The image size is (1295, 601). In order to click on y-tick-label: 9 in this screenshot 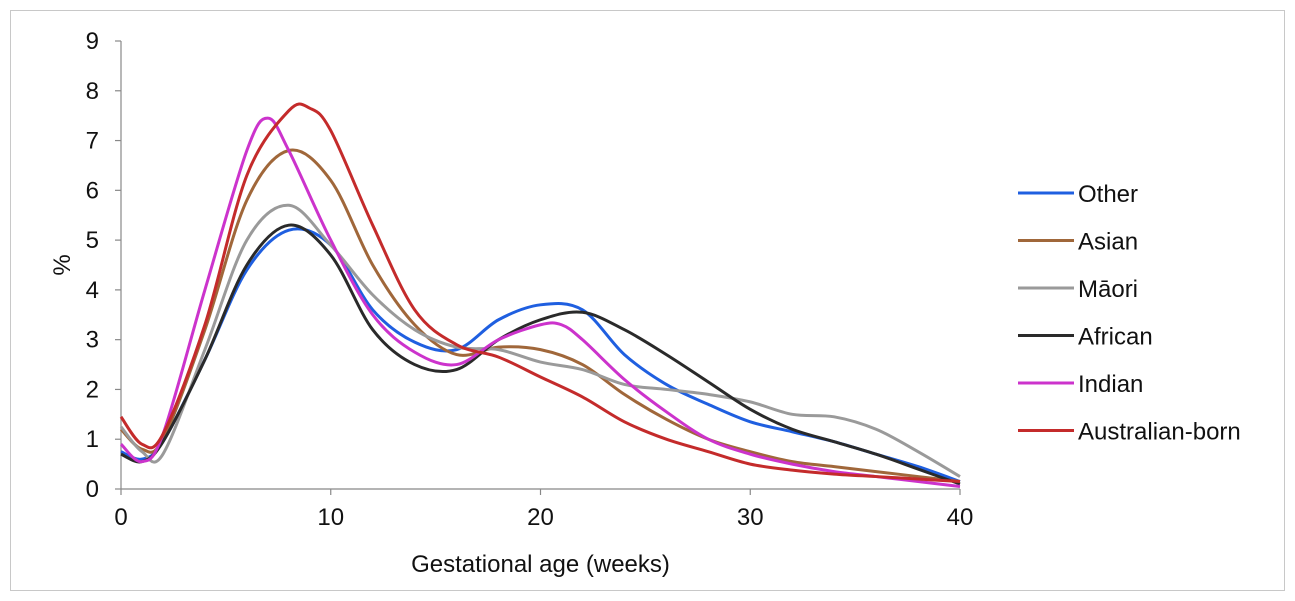, I will do `click(92, 41)`.